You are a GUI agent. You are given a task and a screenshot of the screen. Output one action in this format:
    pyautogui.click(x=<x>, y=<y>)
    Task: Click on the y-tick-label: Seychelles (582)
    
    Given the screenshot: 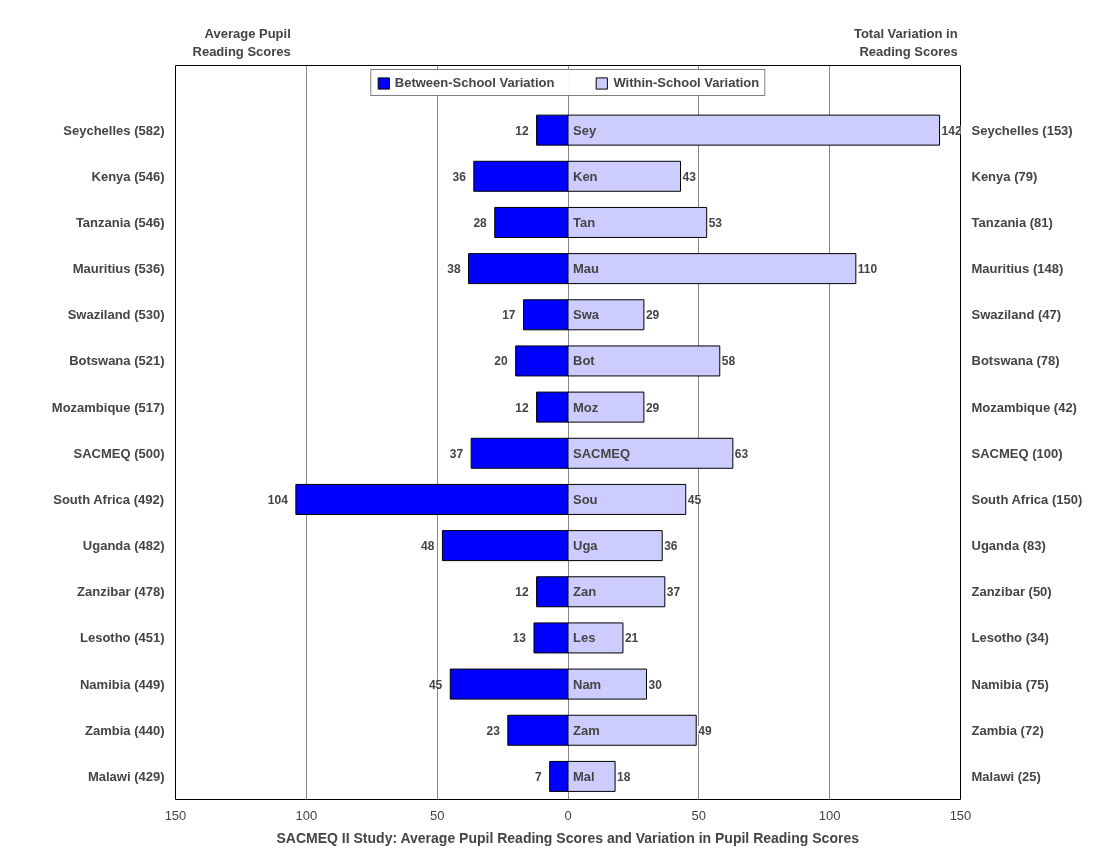 What is the action you would take?
    pyautogui.click(x=114, y=130)
    